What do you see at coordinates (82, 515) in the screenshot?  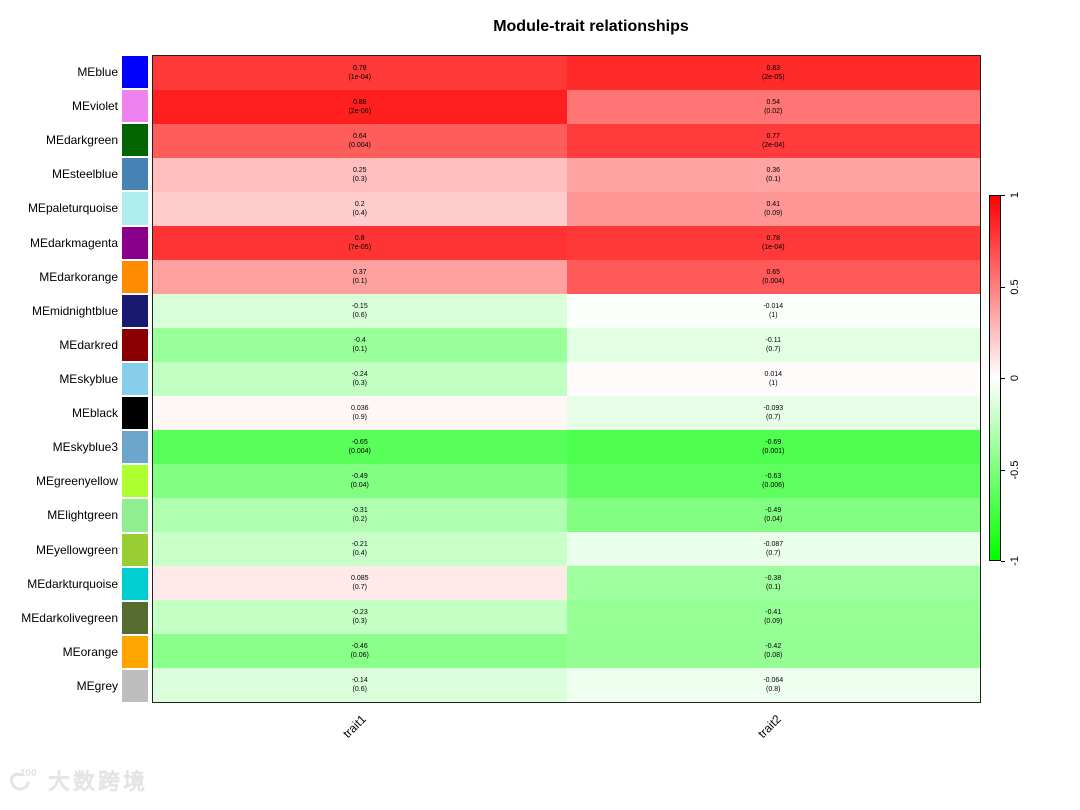 I see `module-label: MElightgreen` at bounding box center [82, 515].